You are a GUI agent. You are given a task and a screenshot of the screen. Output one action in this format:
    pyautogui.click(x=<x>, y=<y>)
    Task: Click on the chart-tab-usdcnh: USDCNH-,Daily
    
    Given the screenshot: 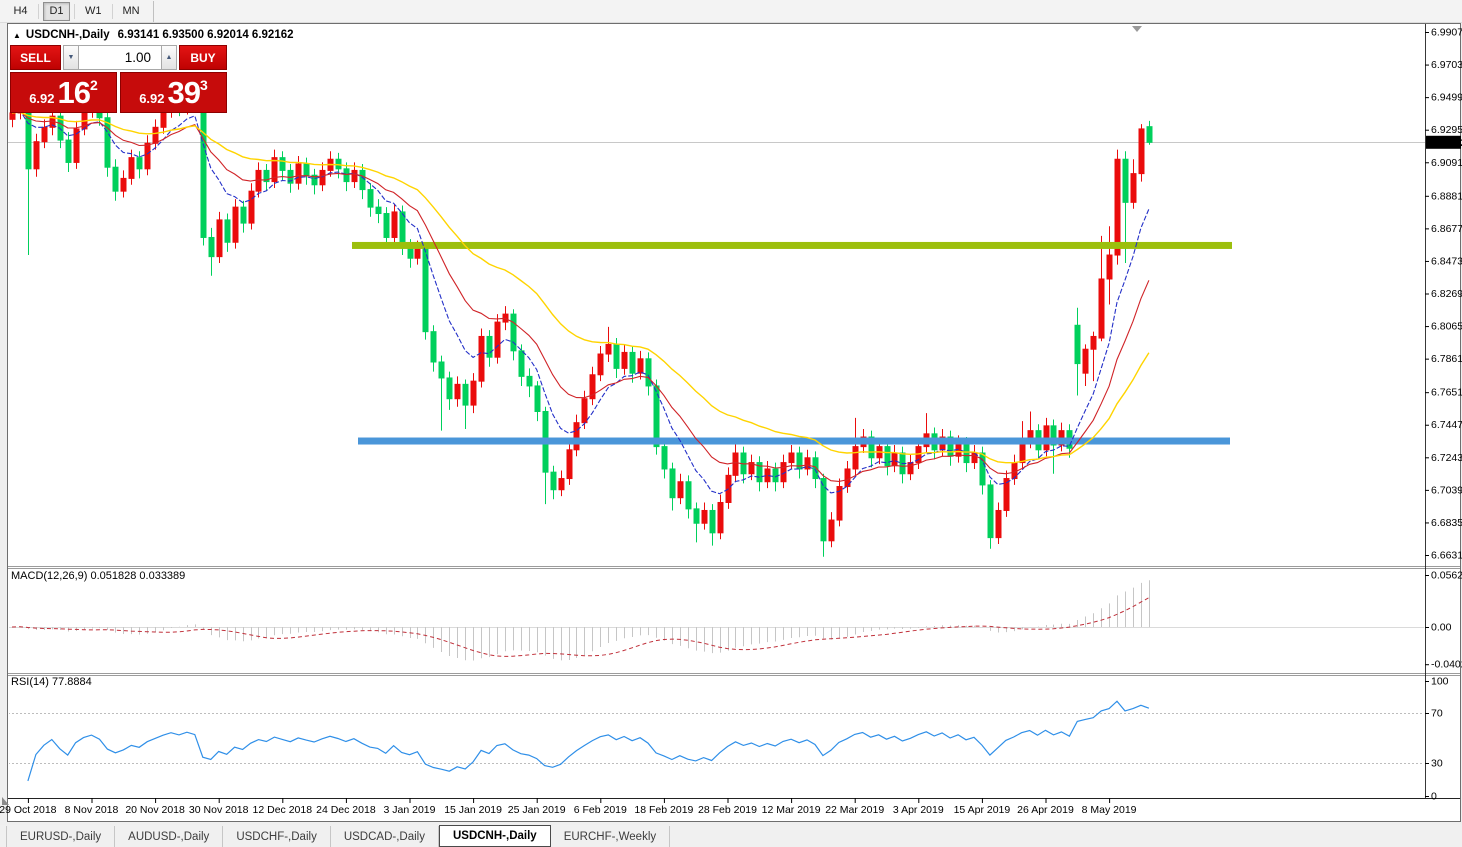 What is the action you would take?
    pyautogui.click(x=494, y=836)
    